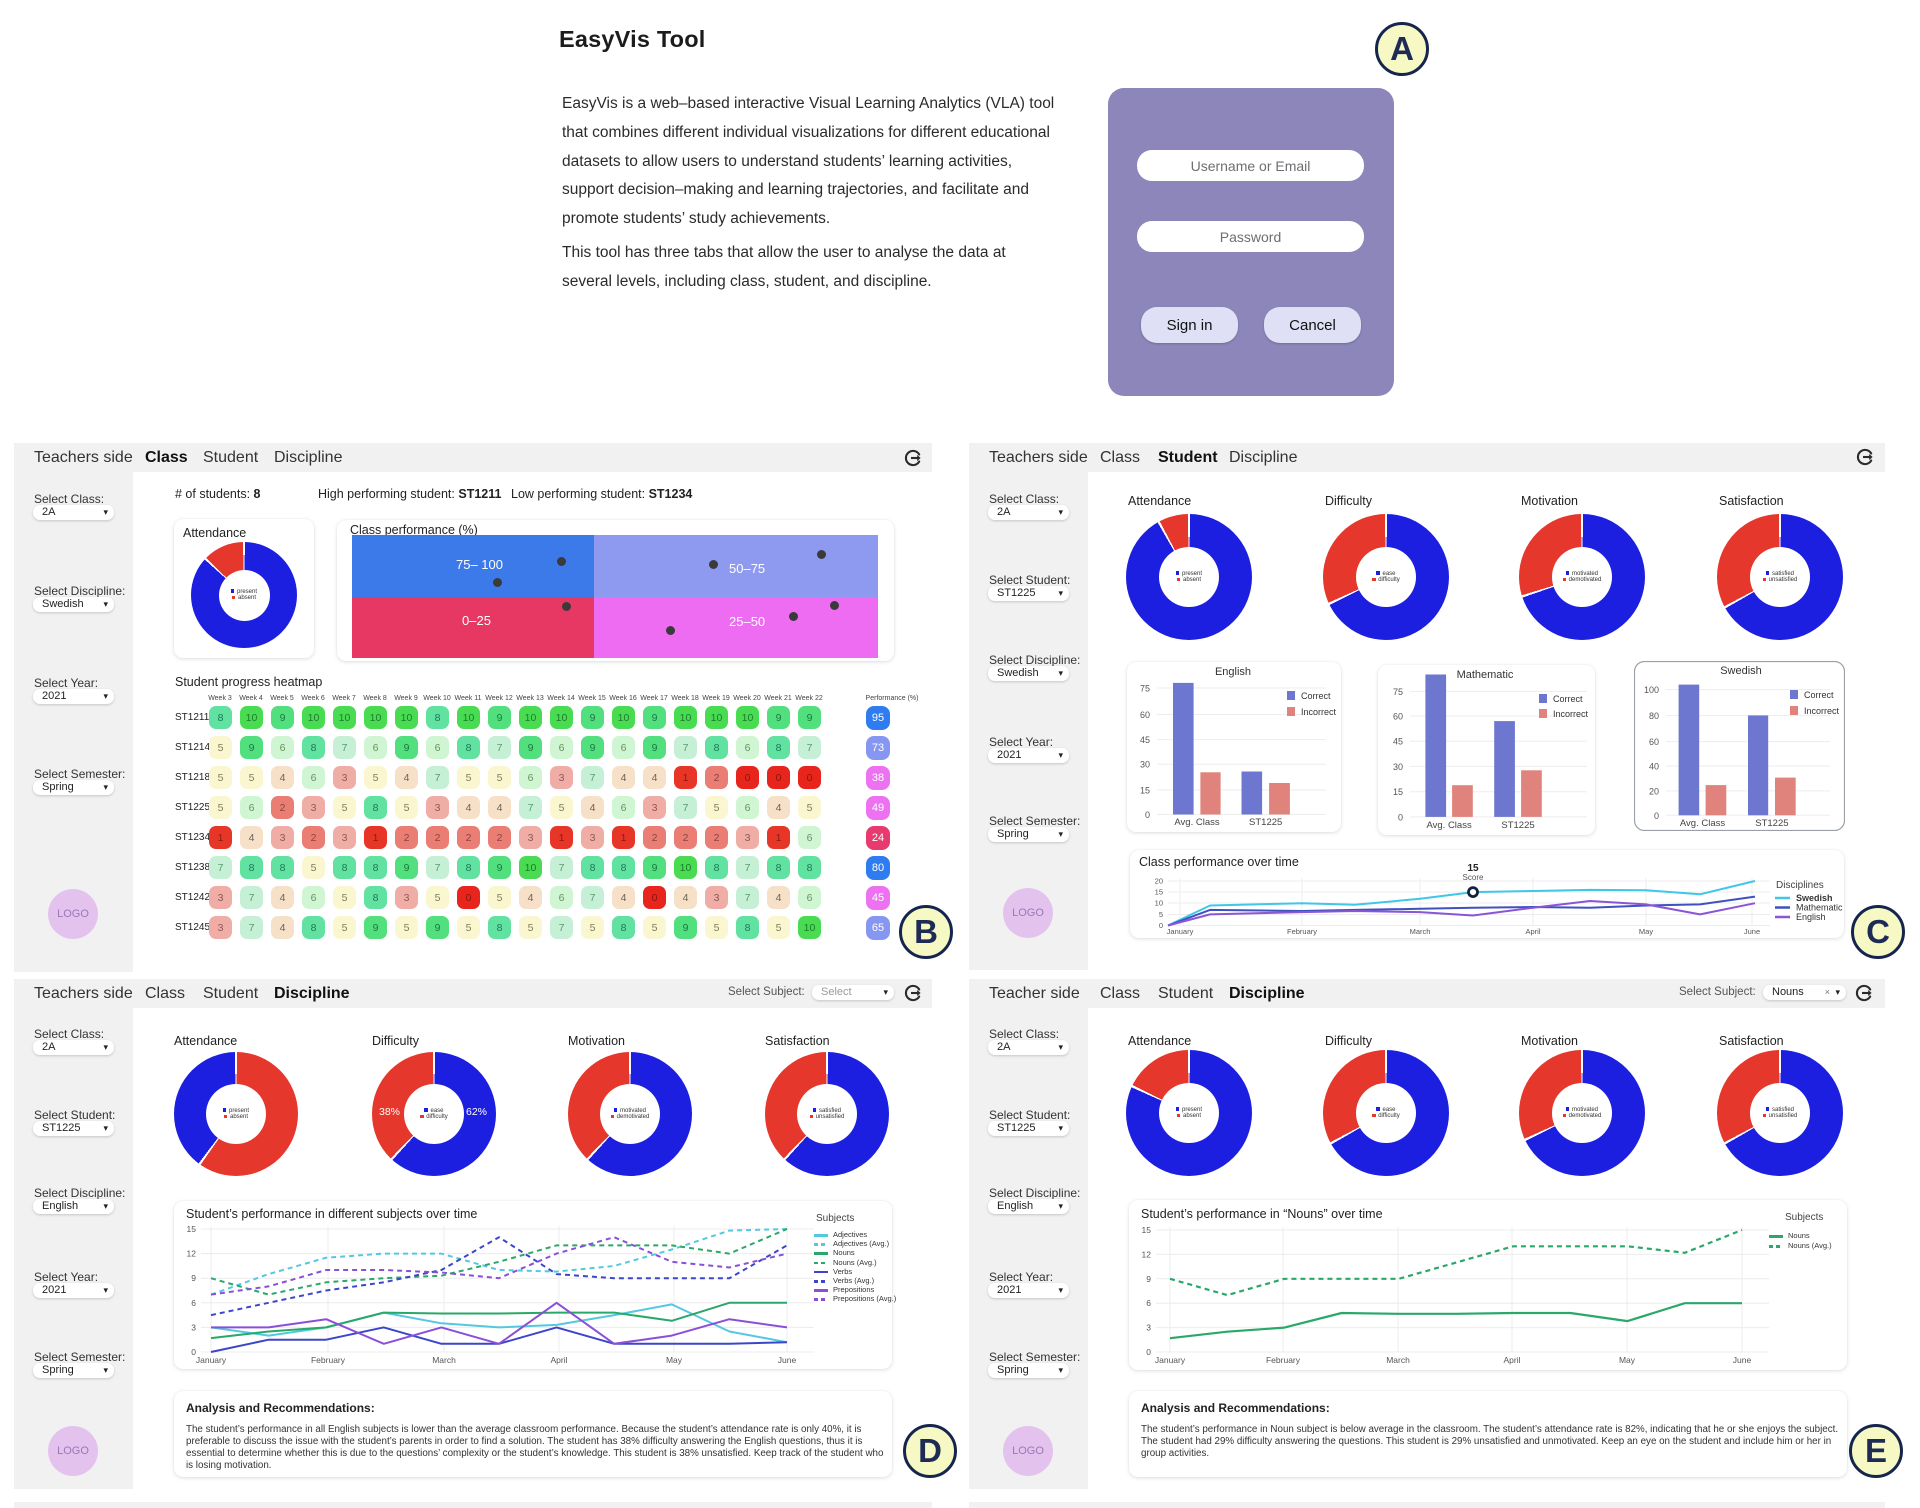 This screenshot has width=1920, height=1508. I want to click on svg-text: 40, so click(1654, 767).